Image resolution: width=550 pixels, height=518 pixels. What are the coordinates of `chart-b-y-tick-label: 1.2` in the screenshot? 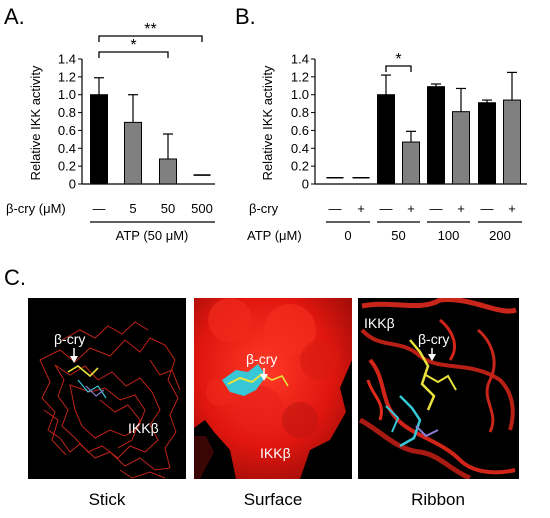 It's located at (300, 76).